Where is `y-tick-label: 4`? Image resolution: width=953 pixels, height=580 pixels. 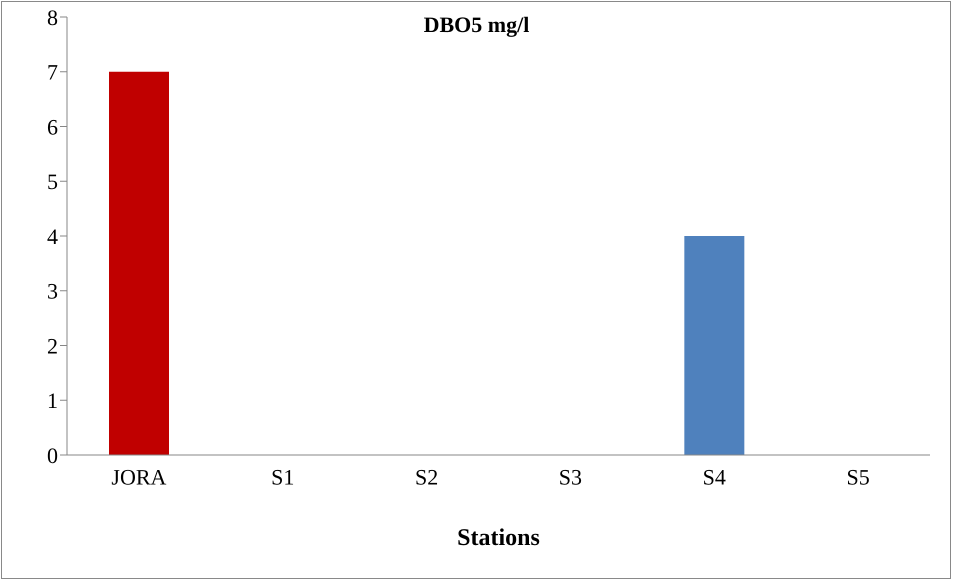
y-tick-label: 4 is located at coordinates (52, 236).